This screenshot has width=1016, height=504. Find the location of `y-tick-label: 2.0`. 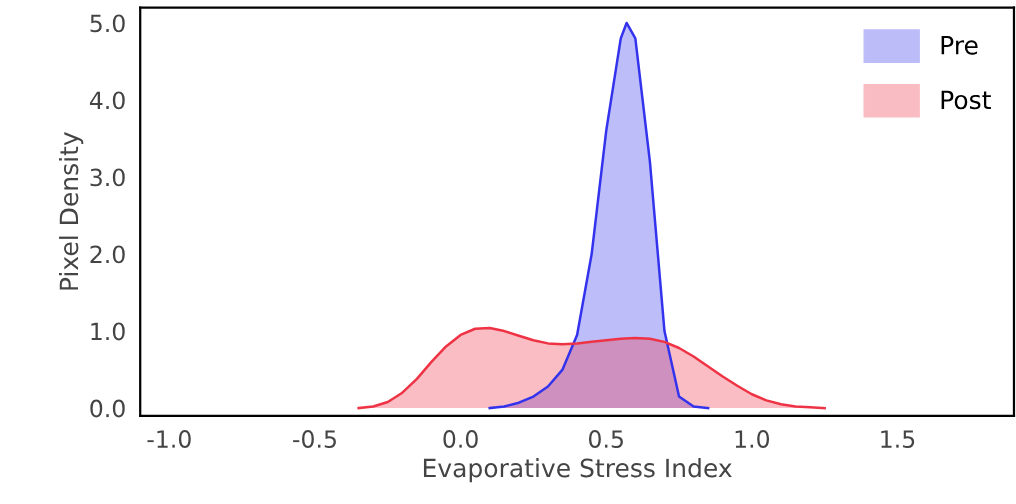

y-tick-label: 2.0 is located at coordinates (107, 254).